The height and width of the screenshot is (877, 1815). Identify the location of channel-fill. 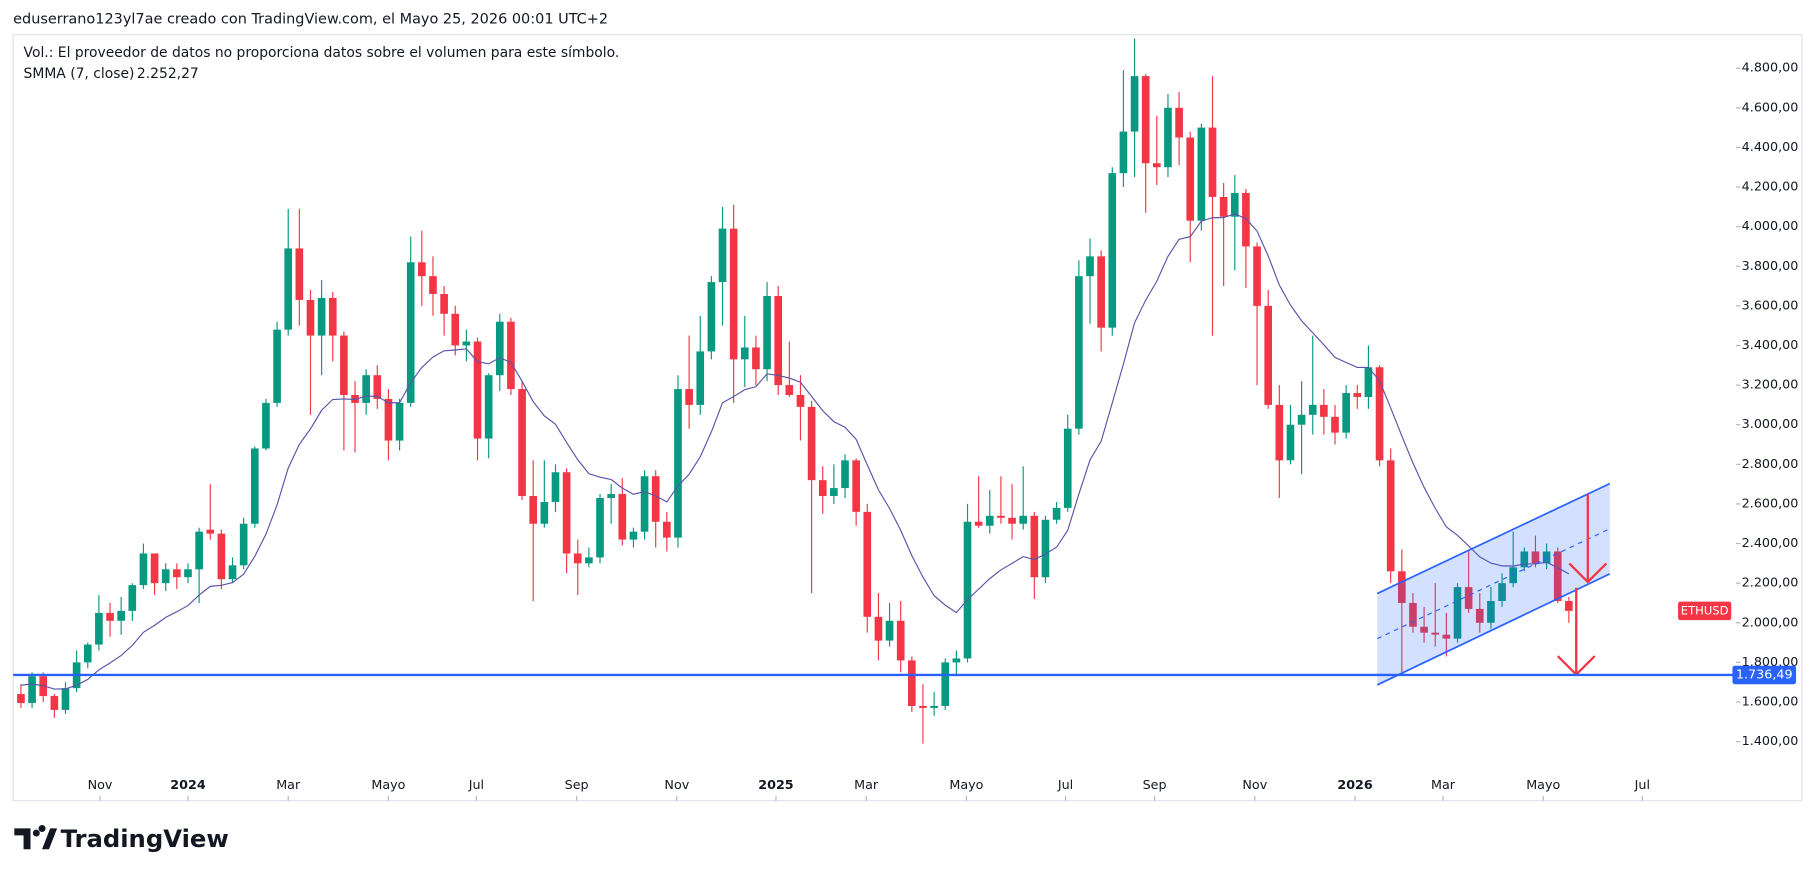
(1493, 584).